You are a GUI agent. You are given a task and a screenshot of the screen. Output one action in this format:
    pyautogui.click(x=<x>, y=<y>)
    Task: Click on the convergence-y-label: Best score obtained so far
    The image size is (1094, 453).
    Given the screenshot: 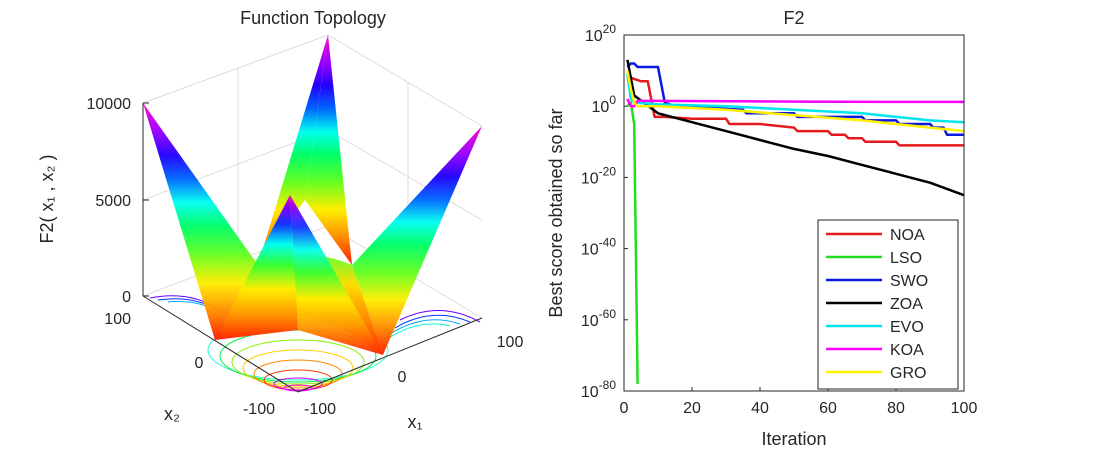 What is the action you would take?
    pyautogui.click(x=556, y=212)
    